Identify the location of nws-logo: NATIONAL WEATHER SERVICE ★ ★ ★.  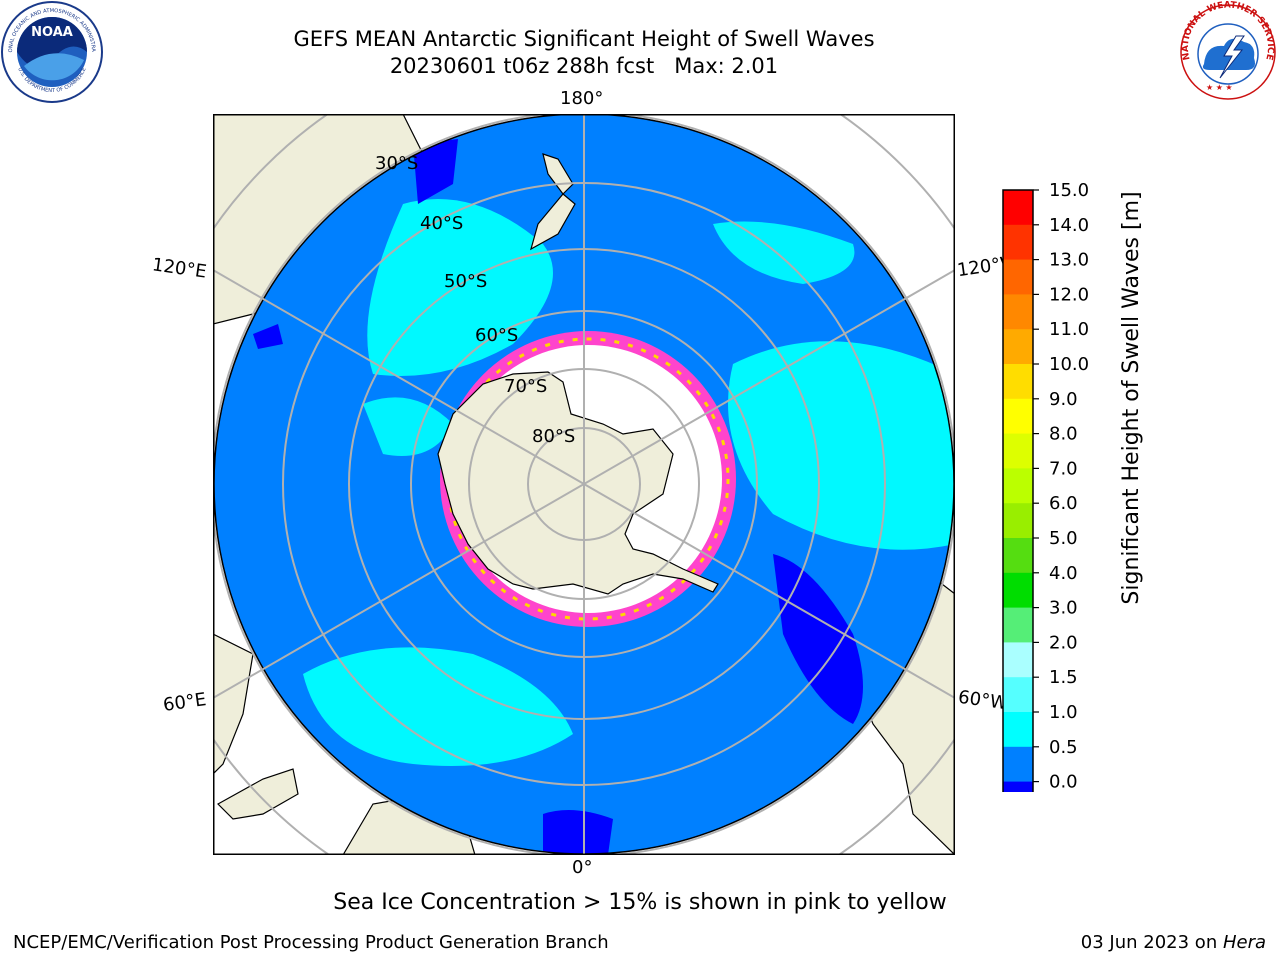
(1228, 50).